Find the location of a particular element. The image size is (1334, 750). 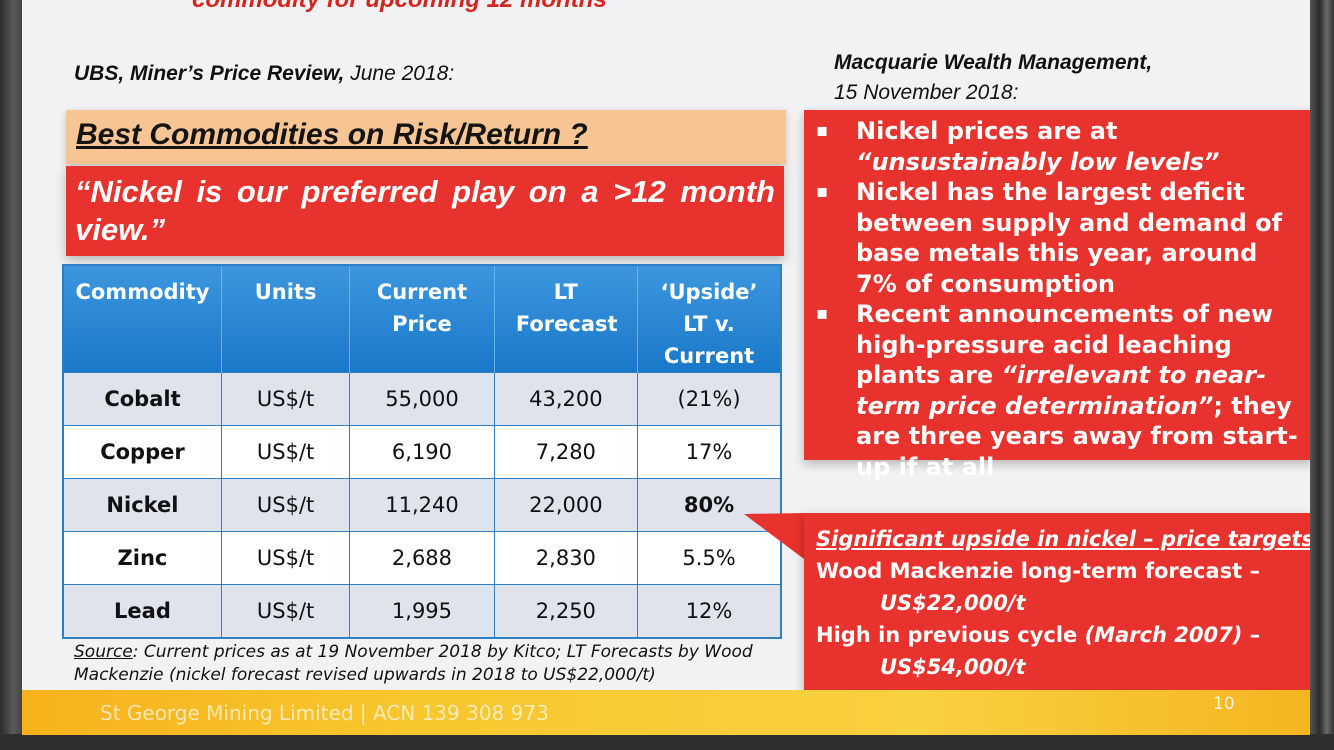

table-row: Lead US$/t 1,995 2,250 12% is located at coordinates (422, 611).